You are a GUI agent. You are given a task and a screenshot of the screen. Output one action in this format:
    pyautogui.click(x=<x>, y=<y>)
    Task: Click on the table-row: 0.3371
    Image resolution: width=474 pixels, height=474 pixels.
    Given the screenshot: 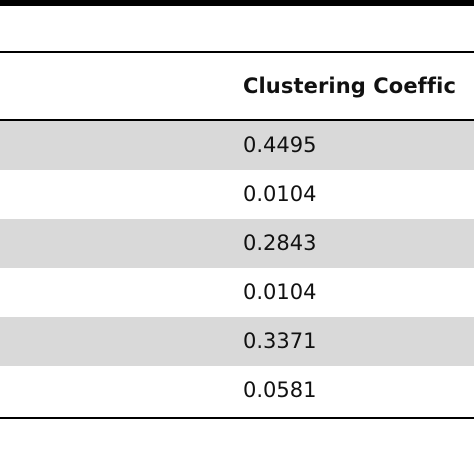 What is the action you would take?
    pyautogui.click(x=237, y=341)
    